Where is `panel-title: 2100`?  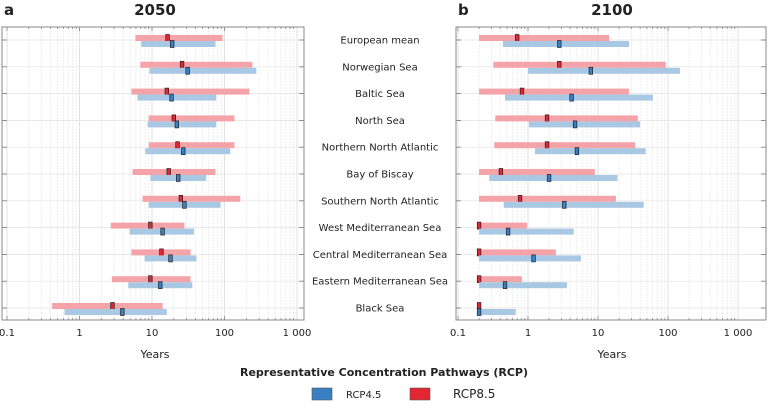
panel-title: 2100 is located at coordinates (612, 10).